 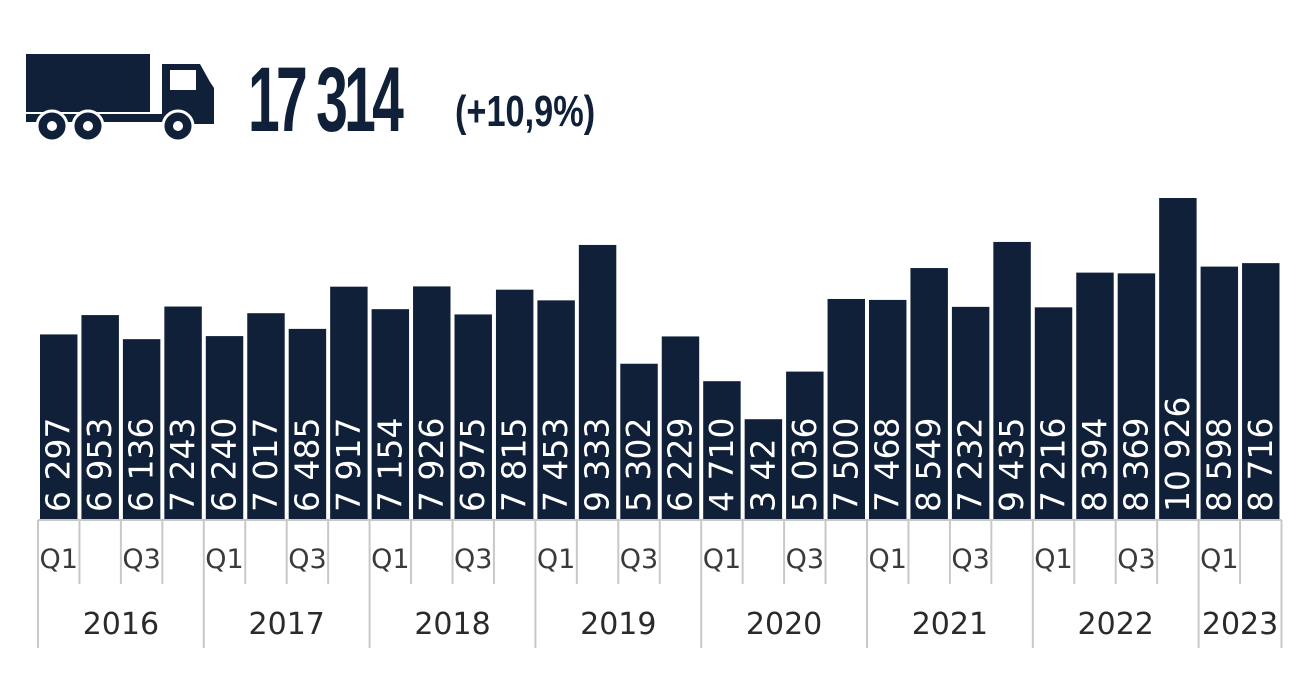 What do you see at coordinates (555, 465) in the screenshot?
I see `bar-value-label: 7 453` at bounding box center [555, 465].